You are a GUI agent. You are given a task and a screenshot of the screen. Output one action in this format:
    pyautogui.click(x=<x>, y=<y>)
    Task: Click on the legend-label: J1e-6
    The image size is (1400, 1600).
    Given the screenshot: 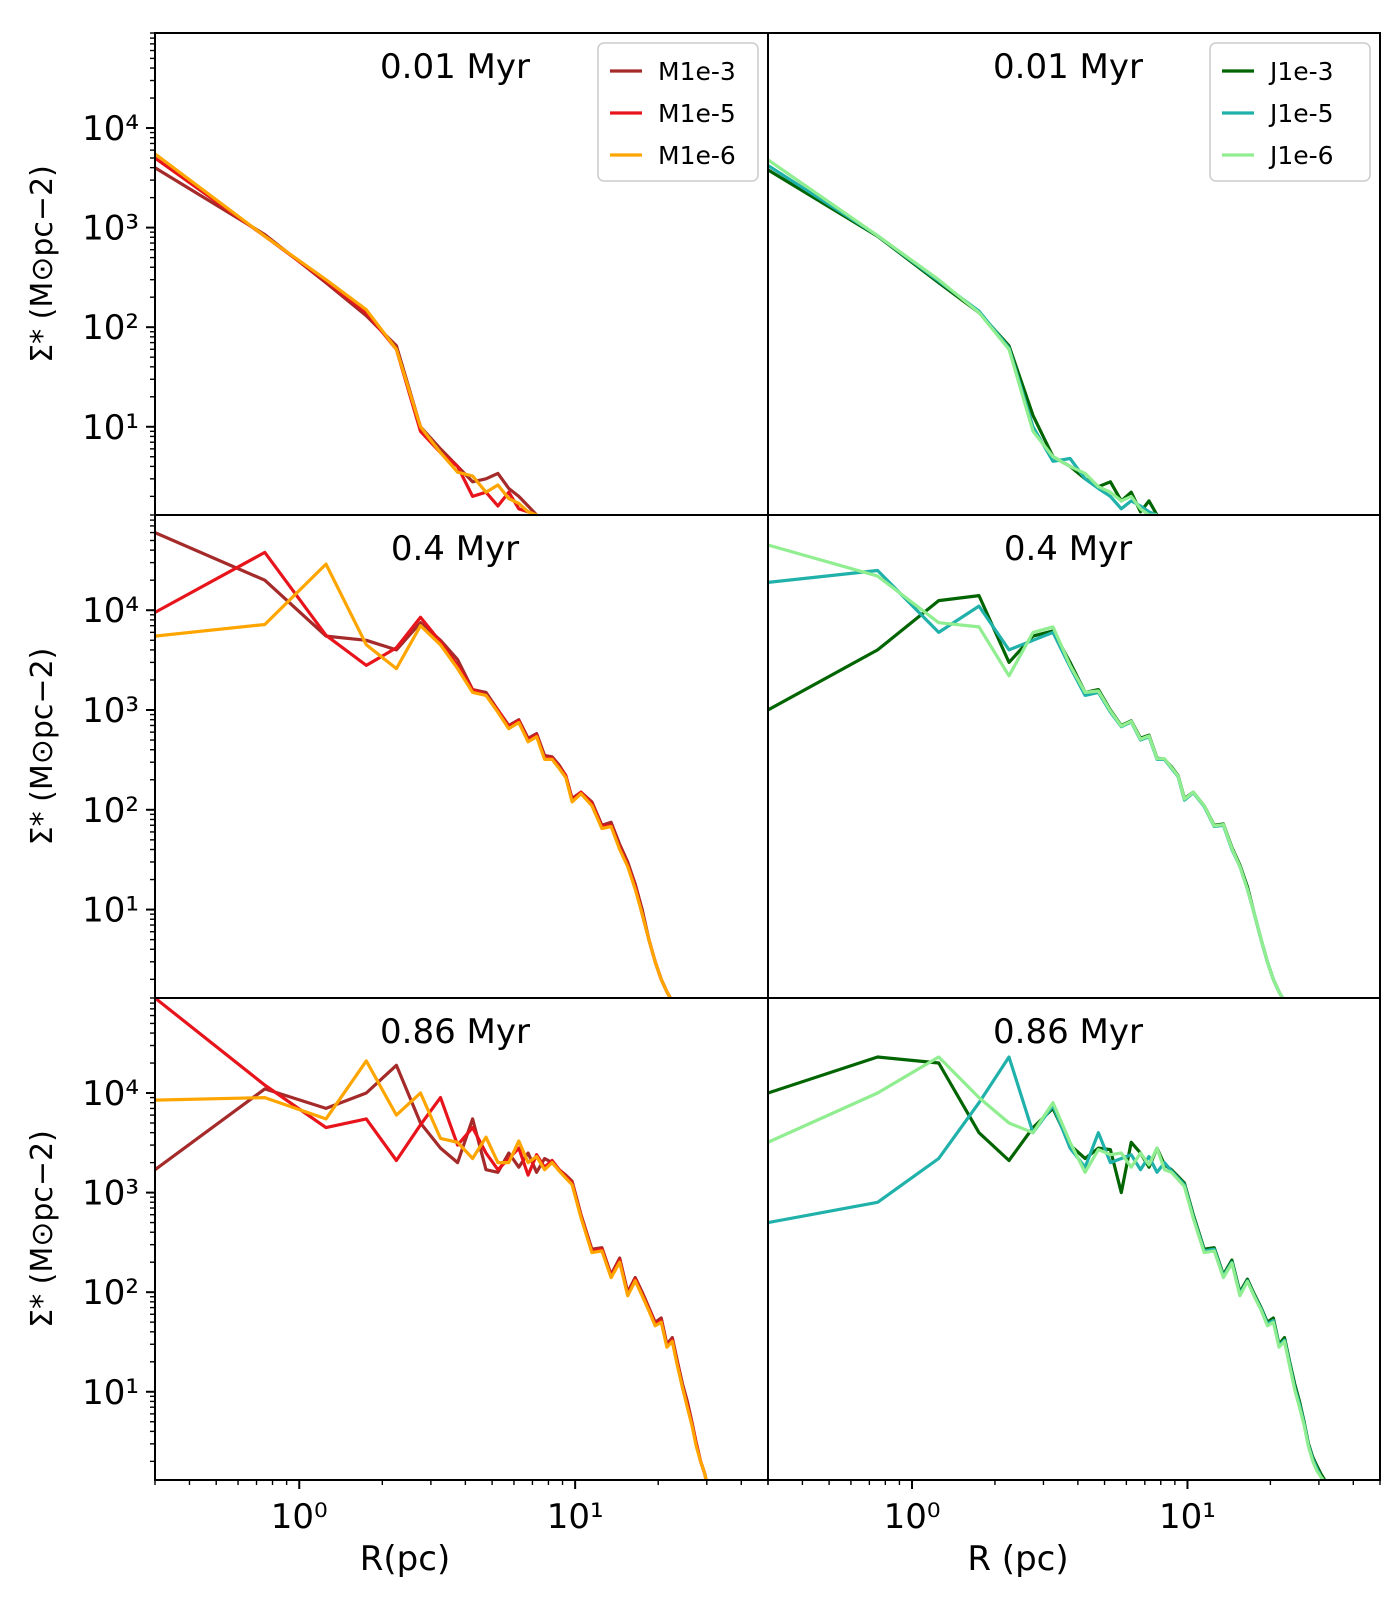 What is the action you would take?
    pyautogui.click(x=1301, y=155)
    